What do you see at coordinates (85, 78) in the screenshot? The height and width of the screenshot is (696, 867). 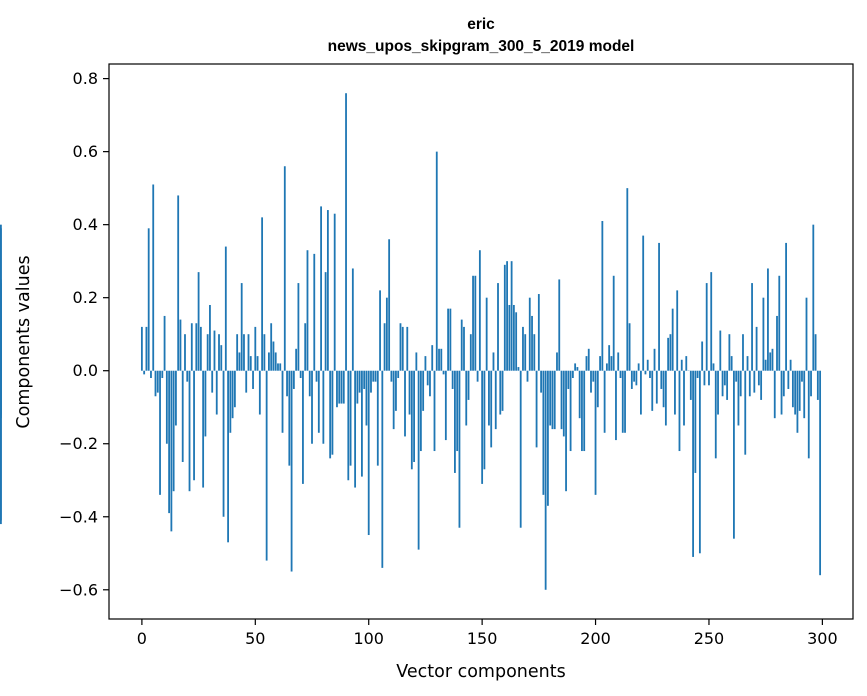 I see `y-tick-label: 0.8` at bounding box center [85, 78].